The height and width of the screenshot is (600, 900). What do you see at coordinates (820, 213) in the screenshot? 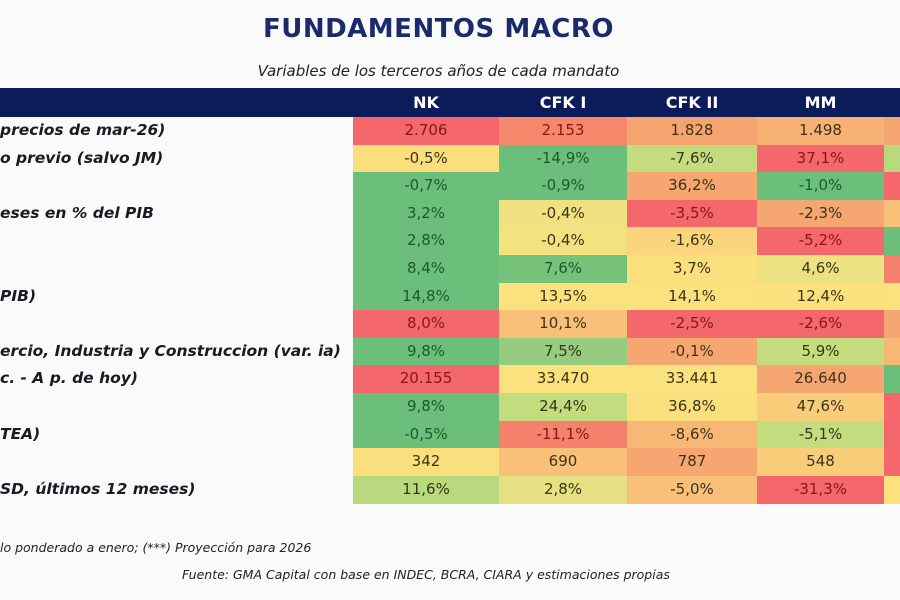
I see `table-cell: -2,3%` at bounding box center [820, 213].